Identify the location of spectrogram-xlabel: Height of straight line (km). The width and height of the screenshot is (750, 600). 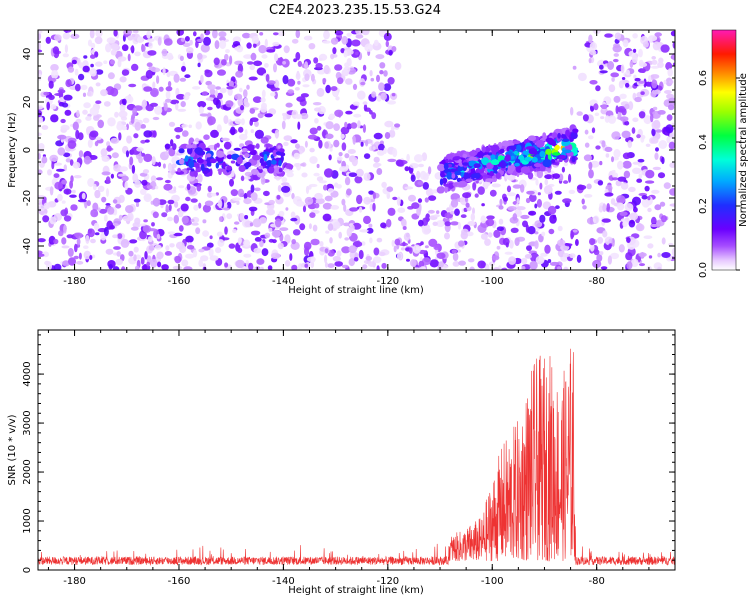
(356, 290).